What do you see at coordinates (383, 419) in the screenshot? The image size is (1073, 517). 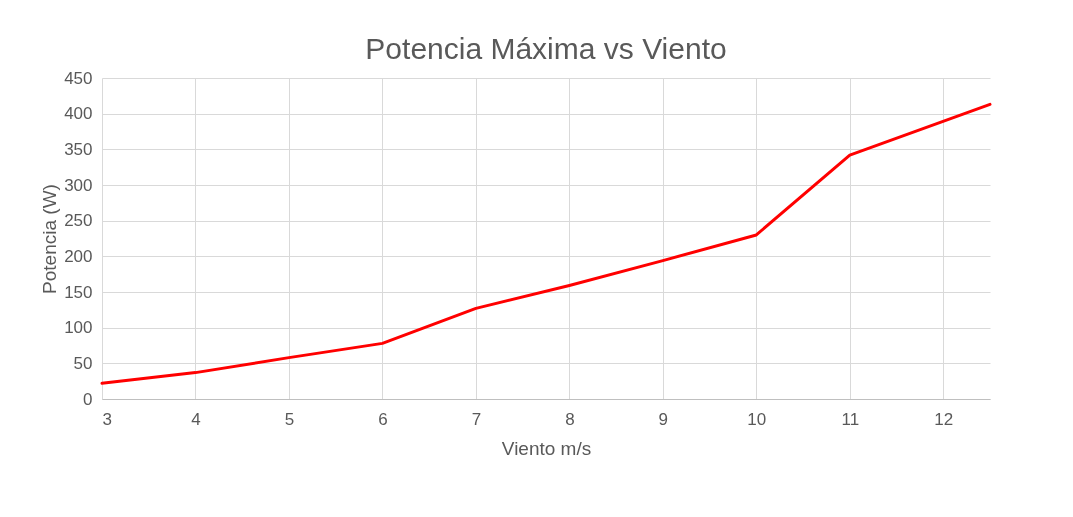 I see `x-tick-label: 6` at bounding box center [383, 419].